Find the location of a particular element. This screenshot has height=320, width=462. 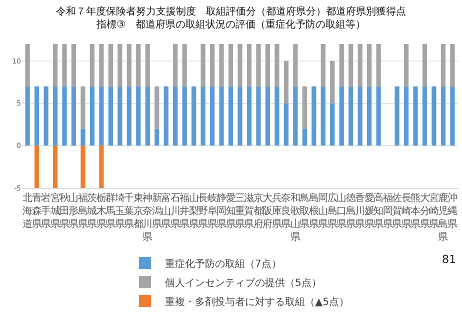

x-tick-label: 富山県 is located at coordinates (166, 211).